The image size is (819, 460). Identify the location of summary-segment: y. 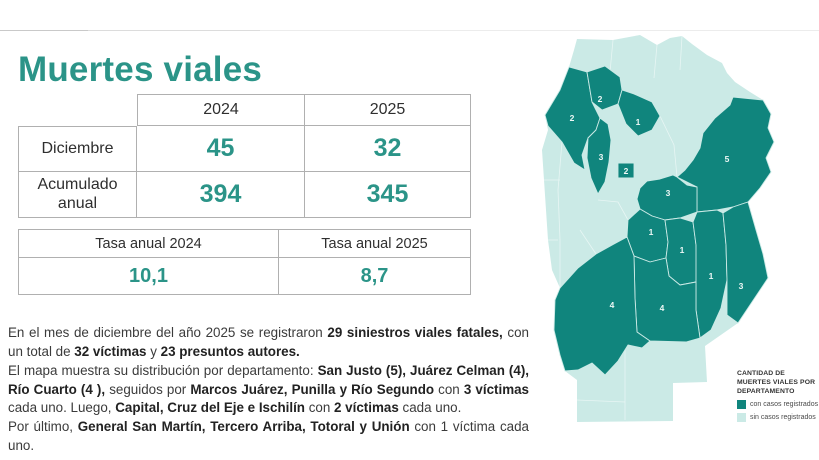
(153, 352).